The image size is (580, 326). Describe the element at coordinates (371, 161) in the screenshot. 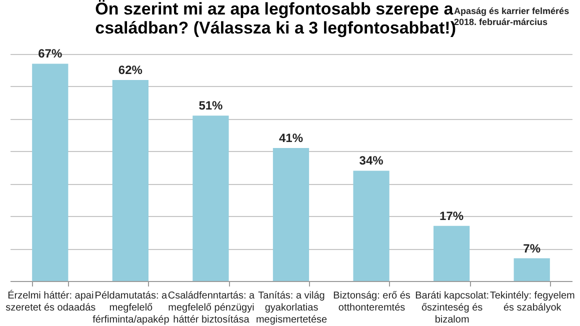

I see `data-label: 34%` at that location.